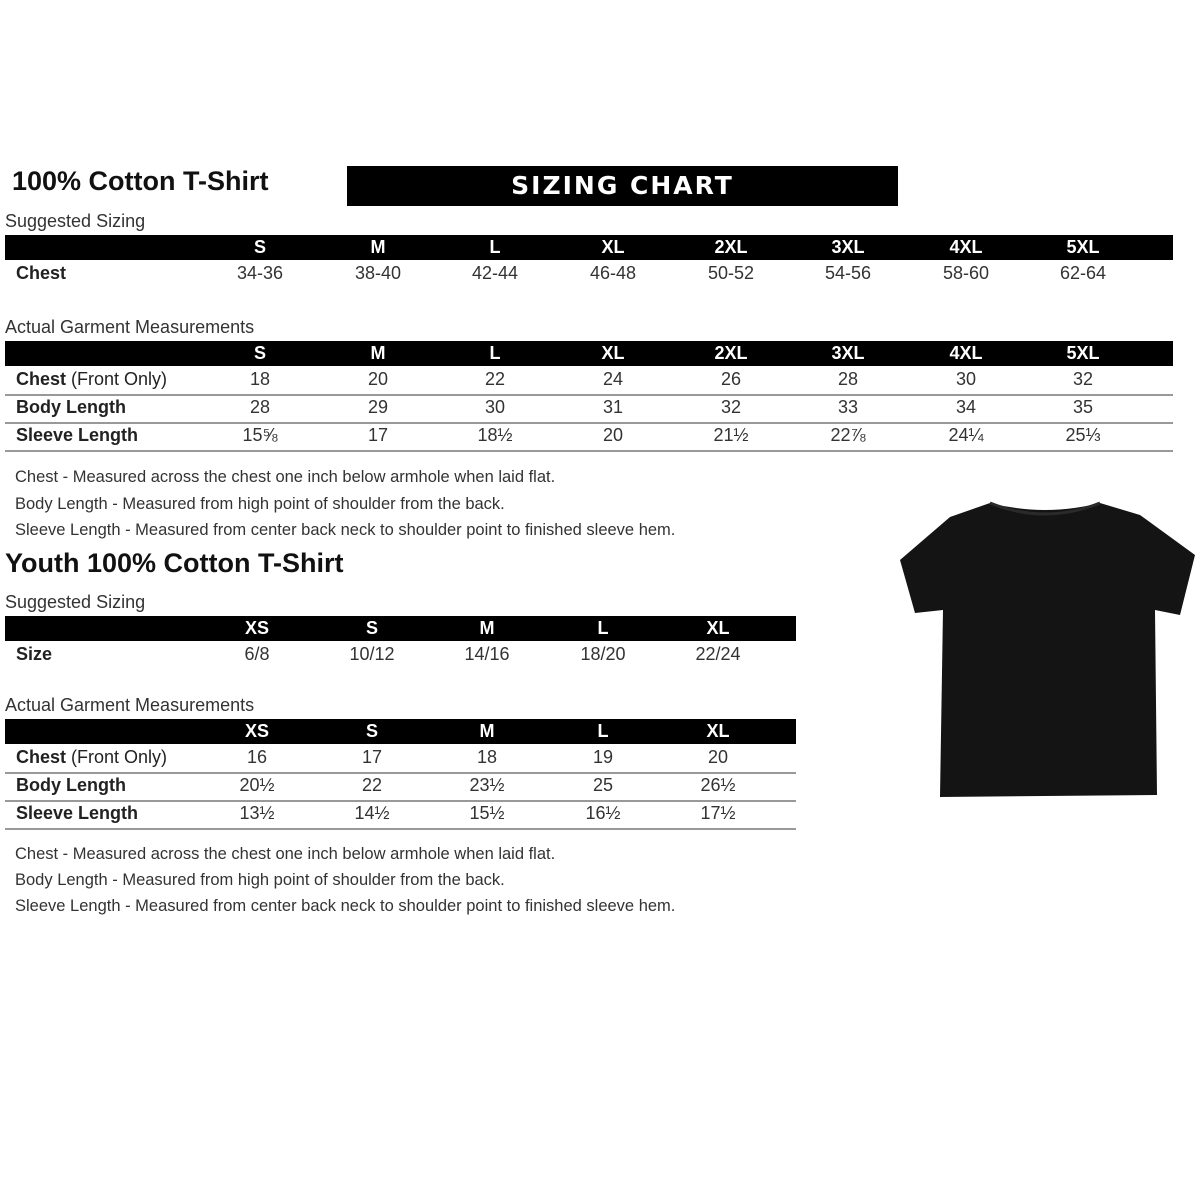 The width and height of the screenshot is (1200, 1200). Describe the element at coordinates (257, 813) in the screenshot. I see `table-cell: 13½` at that location.